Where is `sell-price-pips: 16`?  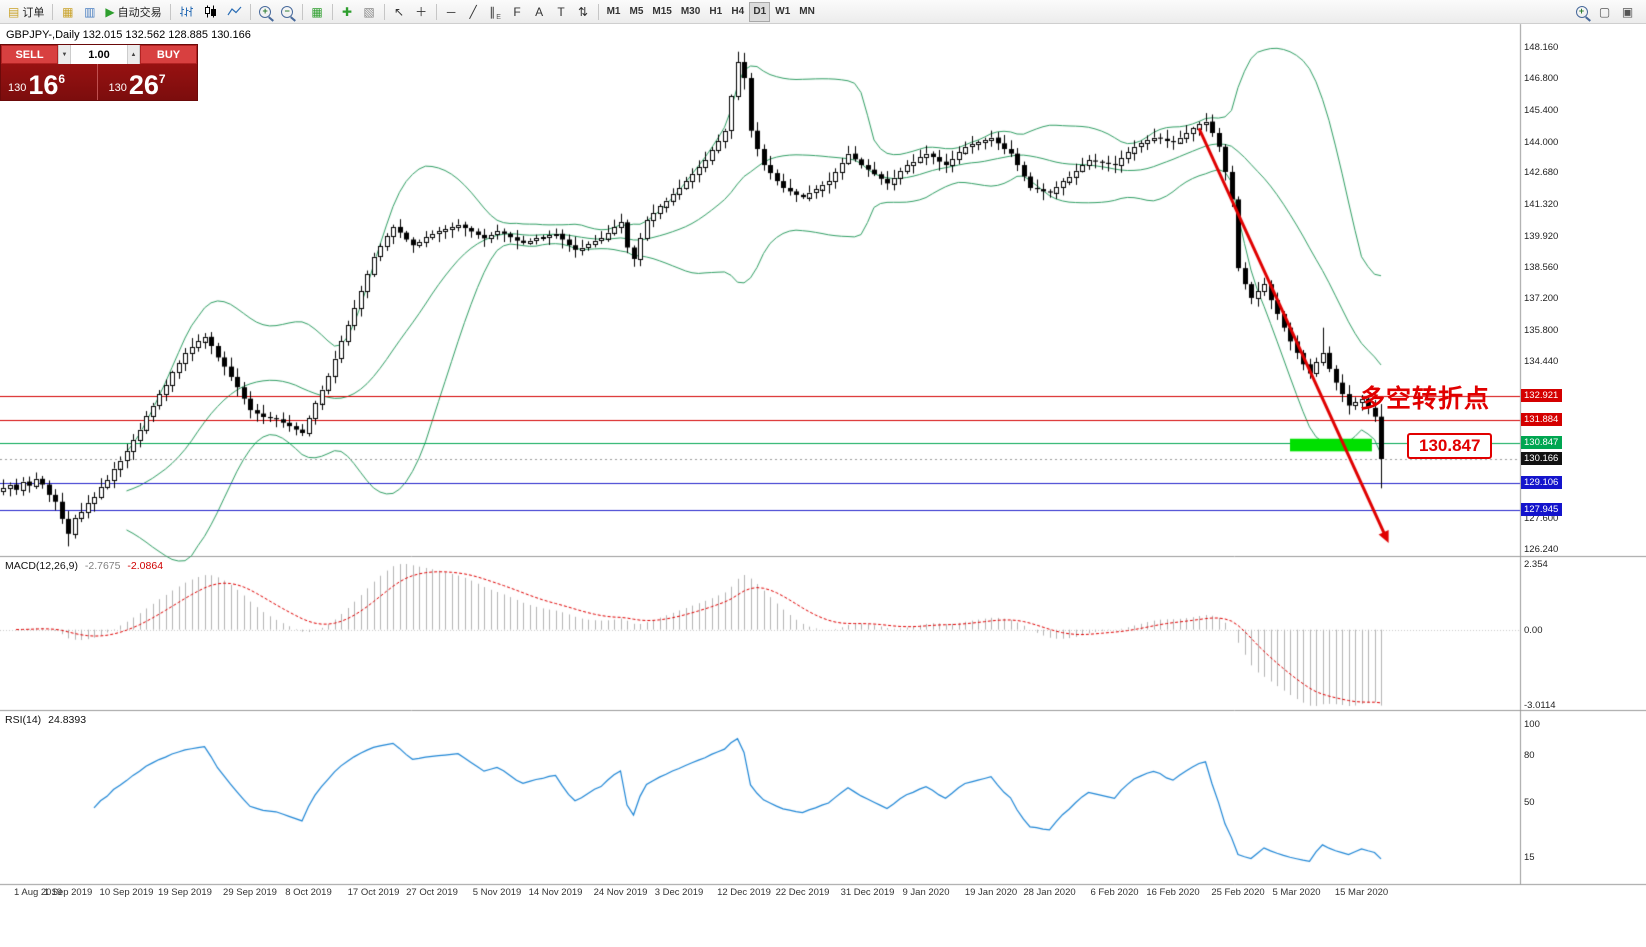 sell-price-pips: 16 is located at coordinates (43, 85).